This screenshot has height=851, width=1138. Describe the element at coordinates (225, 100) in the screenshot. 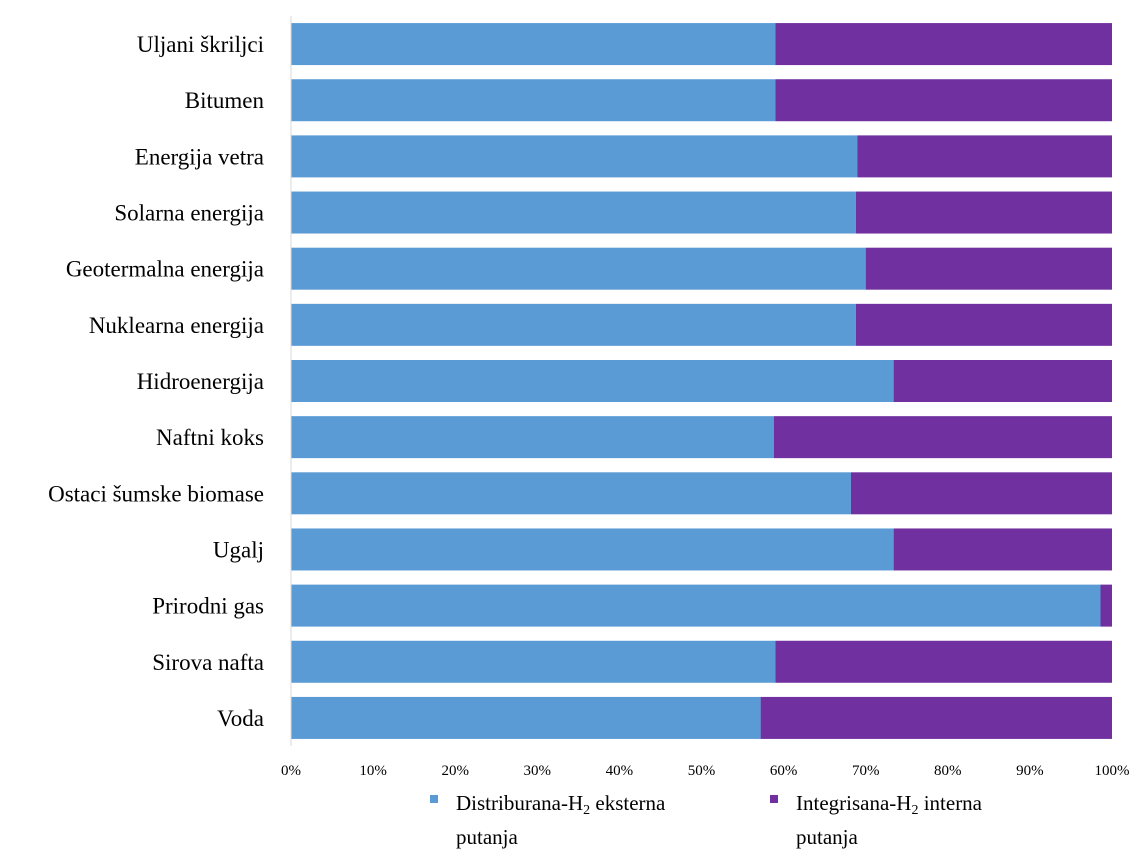

I see `category-label: Bitumen` at that location.